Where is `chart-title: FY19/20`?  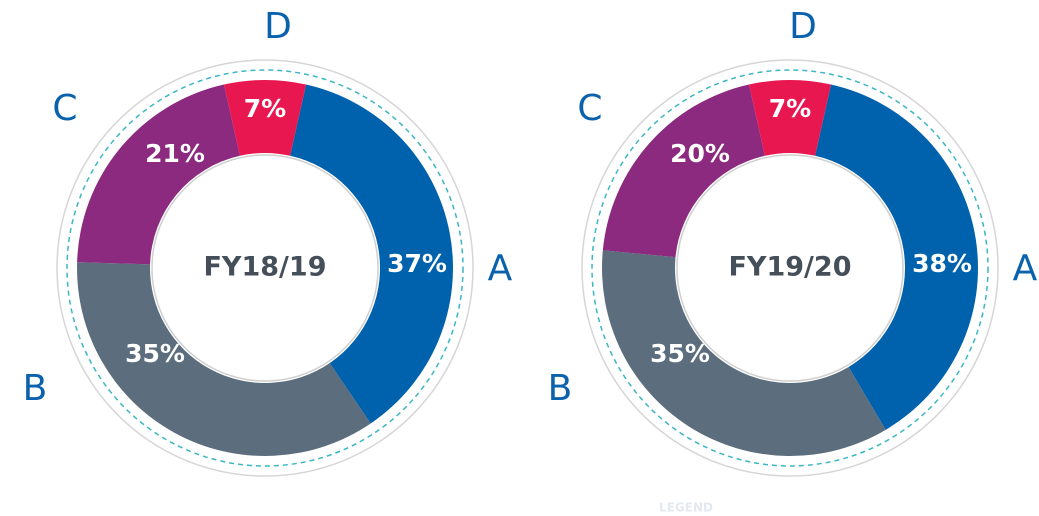
chart-title: FY19/20 is located at coordinates (789, 267).